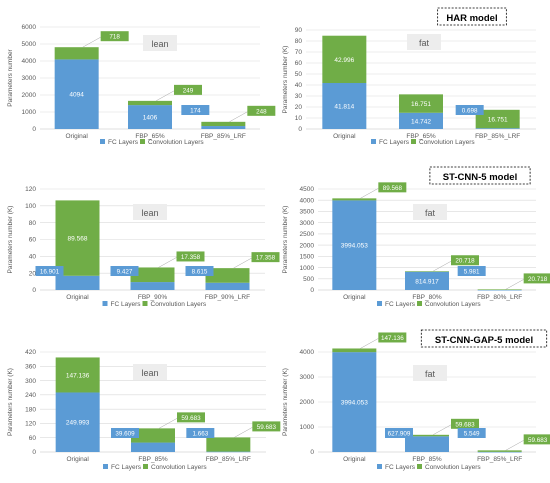 The width and height of the screenshot is (550, 483). What do you see at coordinates (227, 297) in the screenshot?
I see `x-tick-label: FBP_90%_LRF` at bounding box center [227, 297].